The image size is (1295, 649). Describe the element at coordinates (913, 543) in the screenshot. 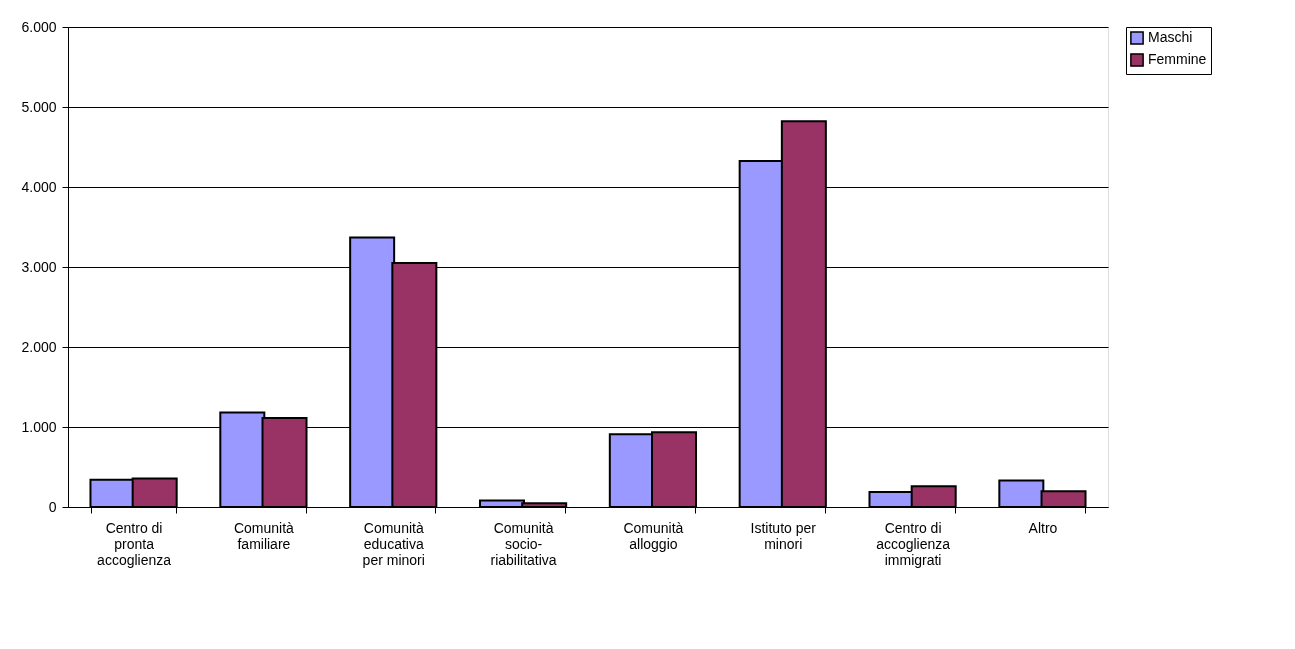

I see `x-tick-label: Centro di accoglienza immigrati` at that location.